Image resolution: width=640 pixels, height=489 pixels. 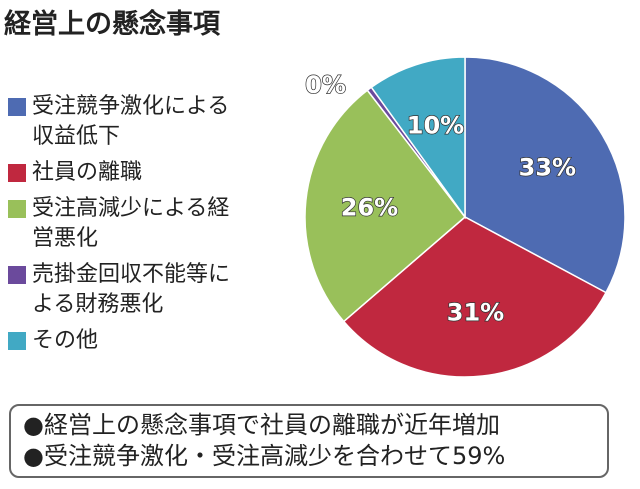 What do you see at coordinates (87, 172) in the screenshot?
I see `legend-label: 社員の離職` at bounding box center [87, 172].